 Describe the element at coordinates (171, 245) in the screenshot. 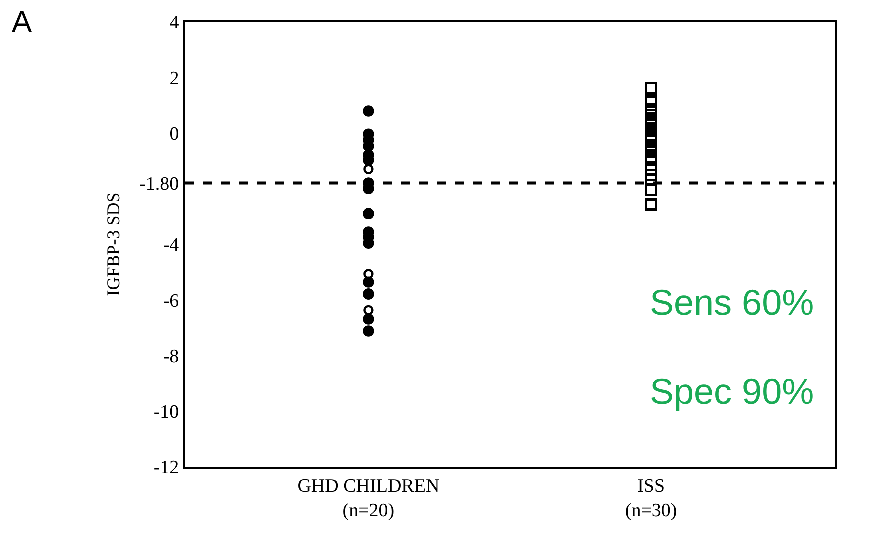

I see `y-tick-label: -4` at that location.